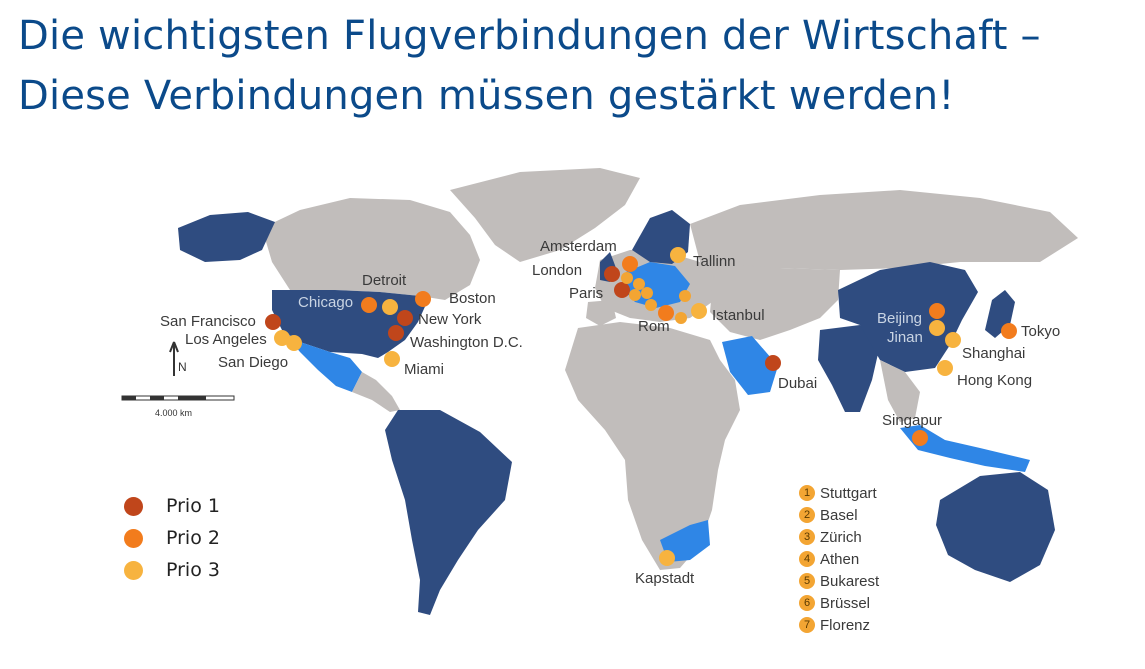 The image size is (1145, 669). What do you see at coordinates (849, 368) in the screenshot?
I see `india` at bounding box center [849, 368].